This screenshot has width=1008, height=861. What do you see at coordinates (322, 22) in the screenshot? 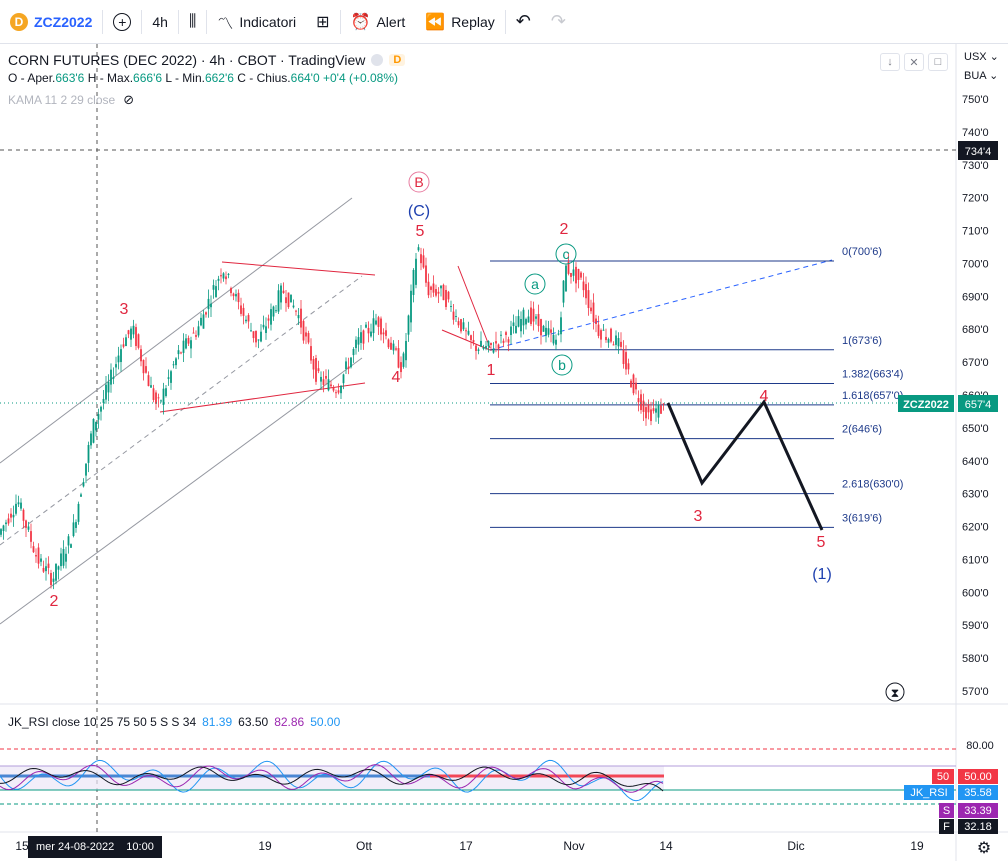
I see `layout-button: ⊞` at bounding box center [322, 22].